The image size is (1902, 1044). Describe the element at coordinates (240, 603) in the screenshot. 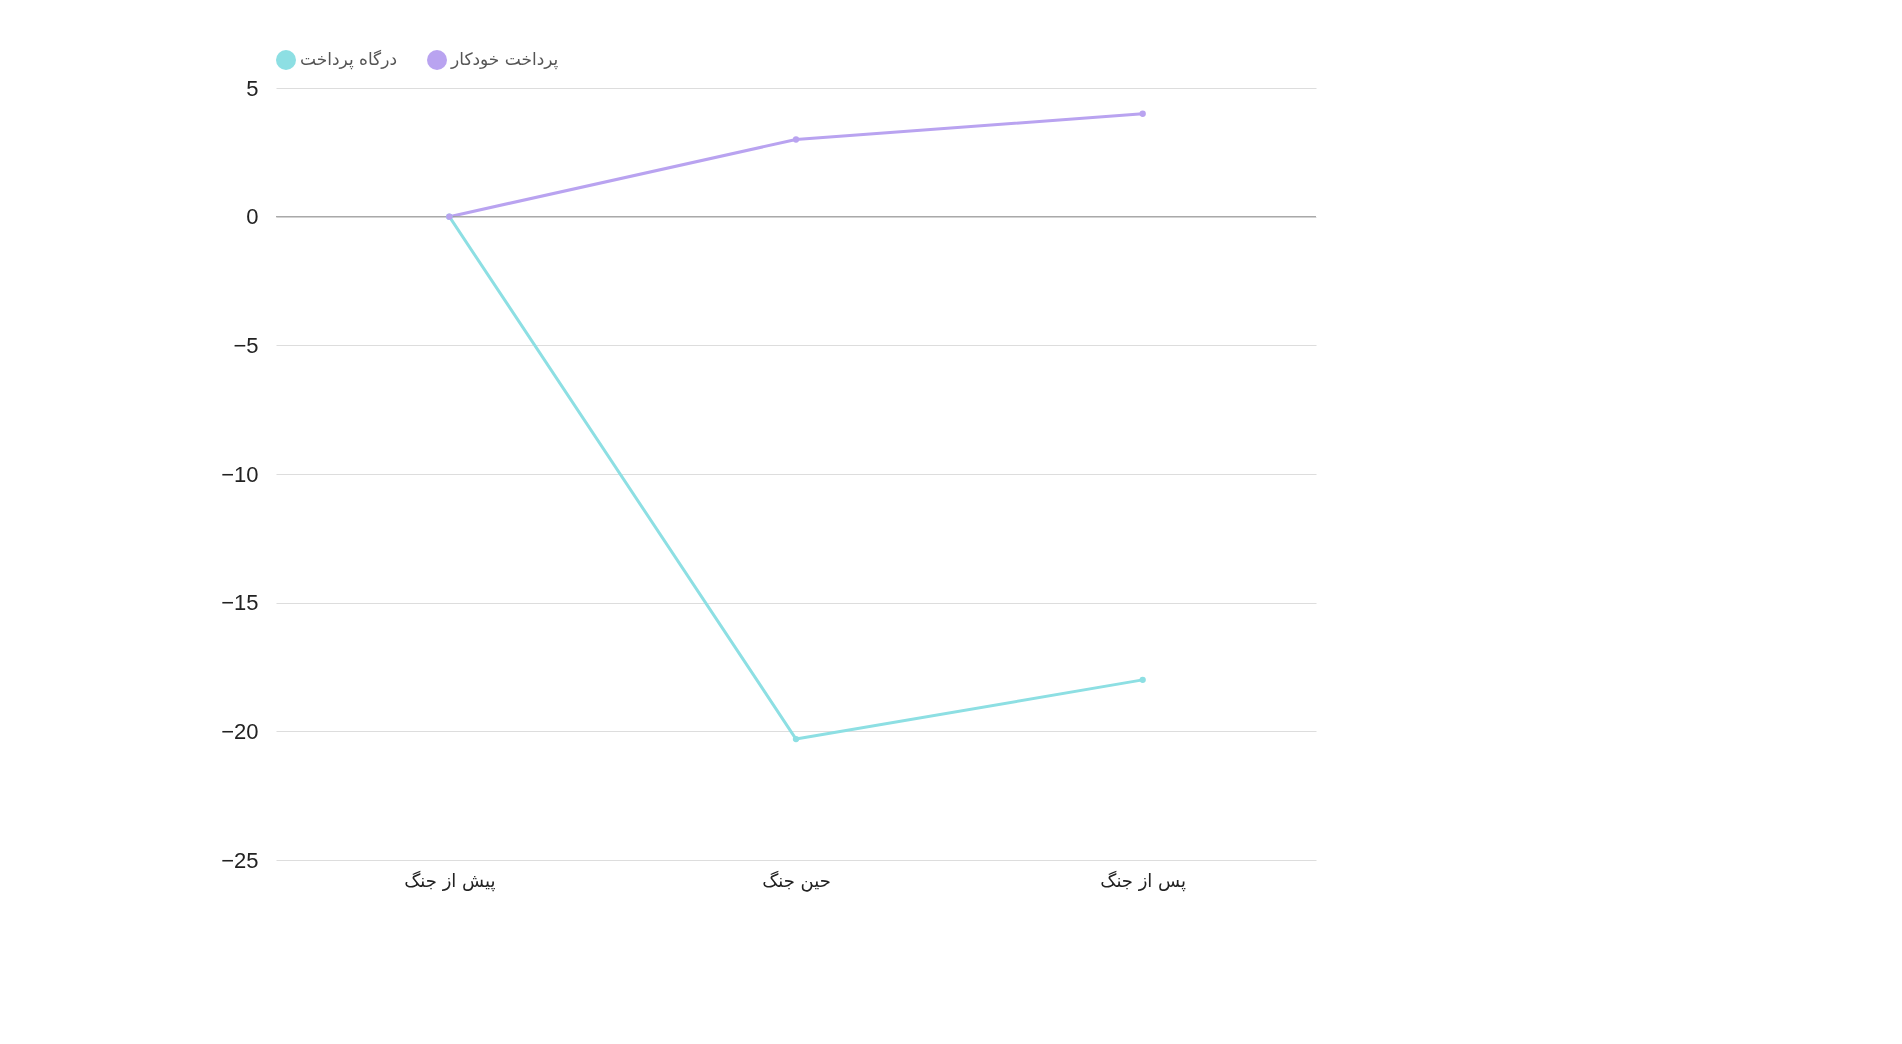

I see `y-tick-label: −15` at that location.